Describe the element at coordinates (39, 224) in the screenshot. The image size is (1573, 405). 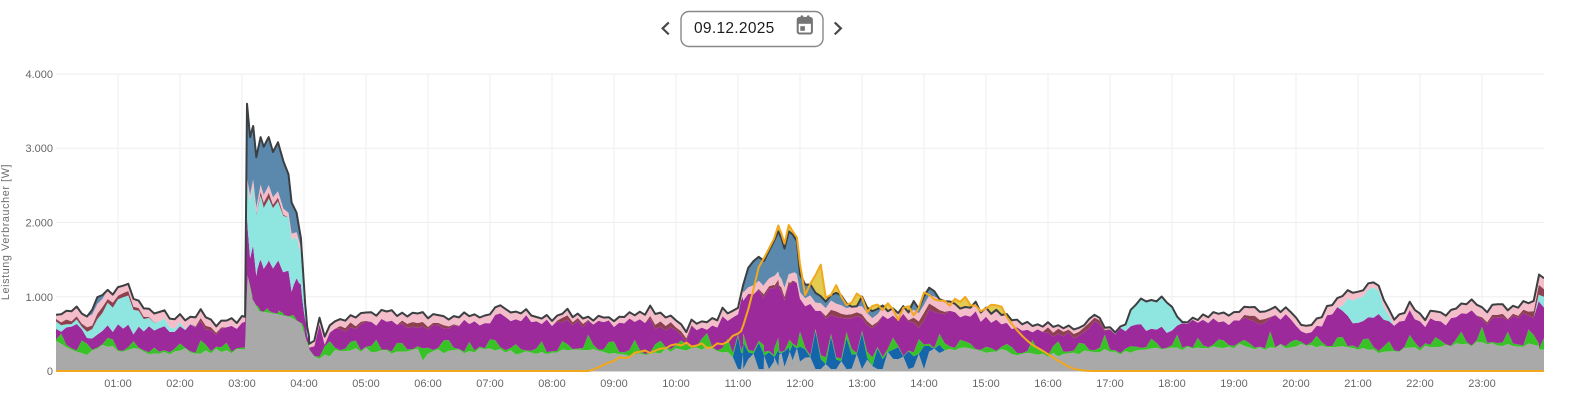
I see `svg-text: 2.000` at that location.